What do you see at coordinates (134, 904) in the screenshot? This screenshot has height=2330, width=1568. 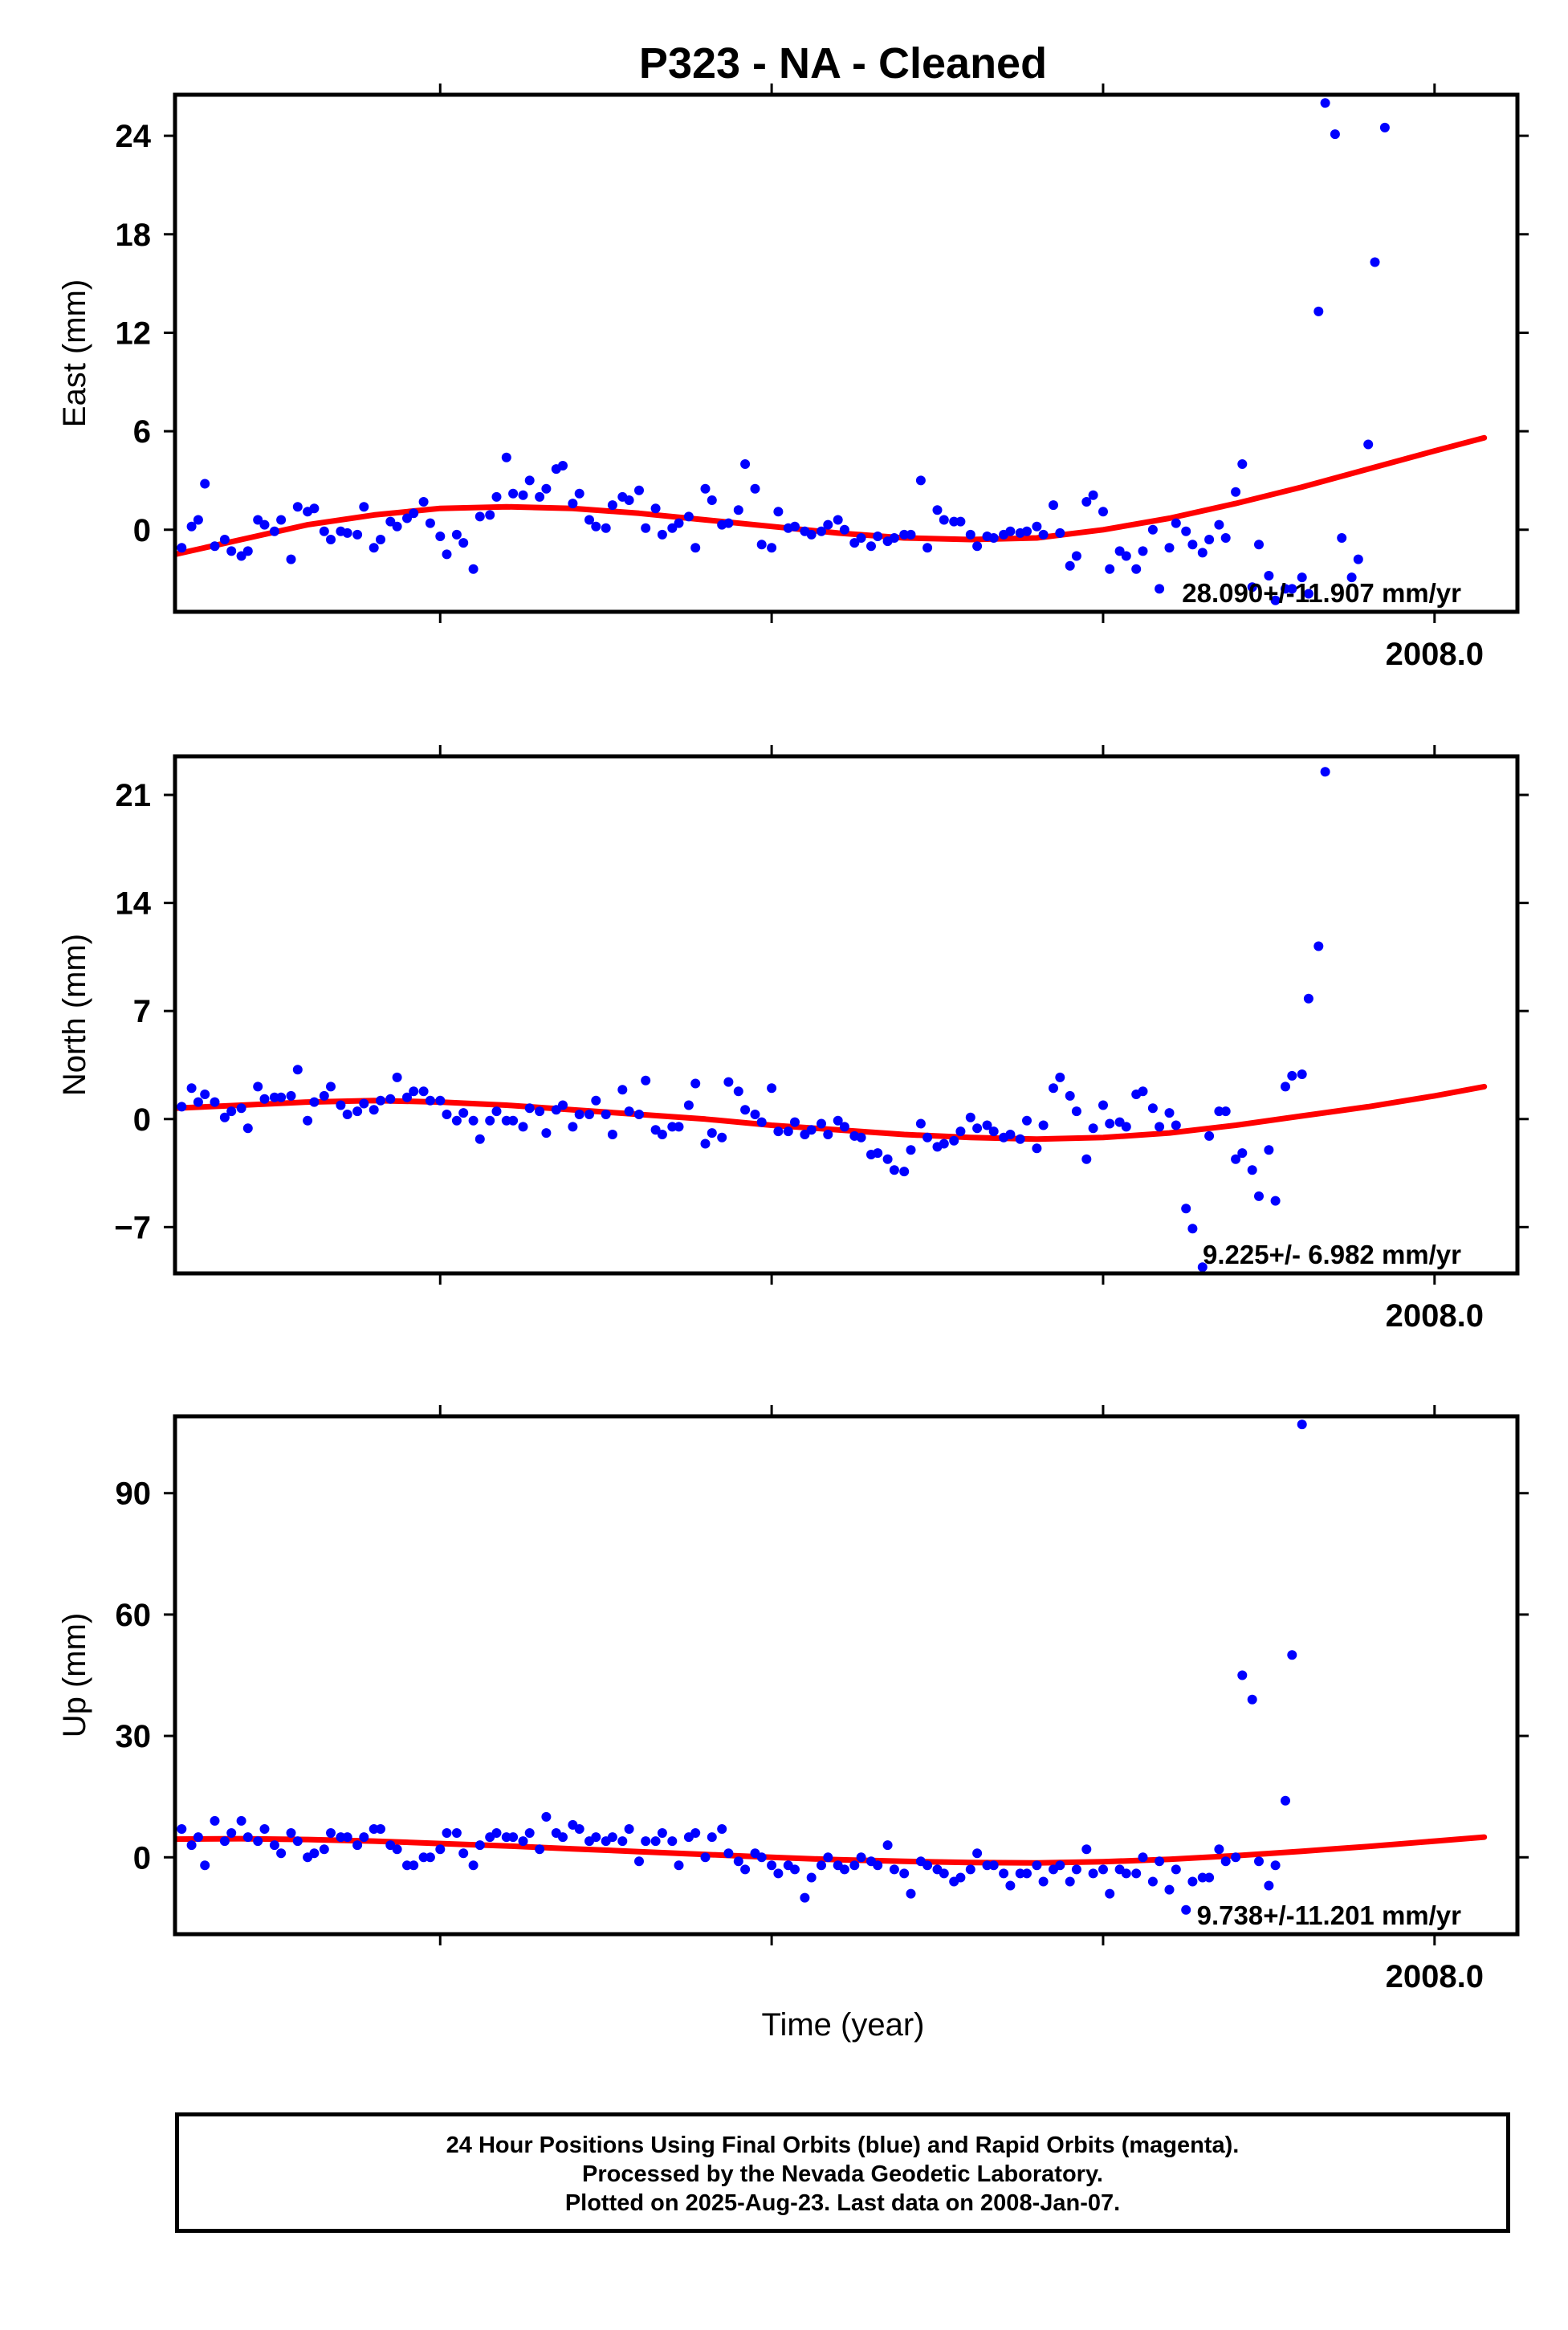 I see `north-ytick-label: 14` at bounding box center [134, 904].